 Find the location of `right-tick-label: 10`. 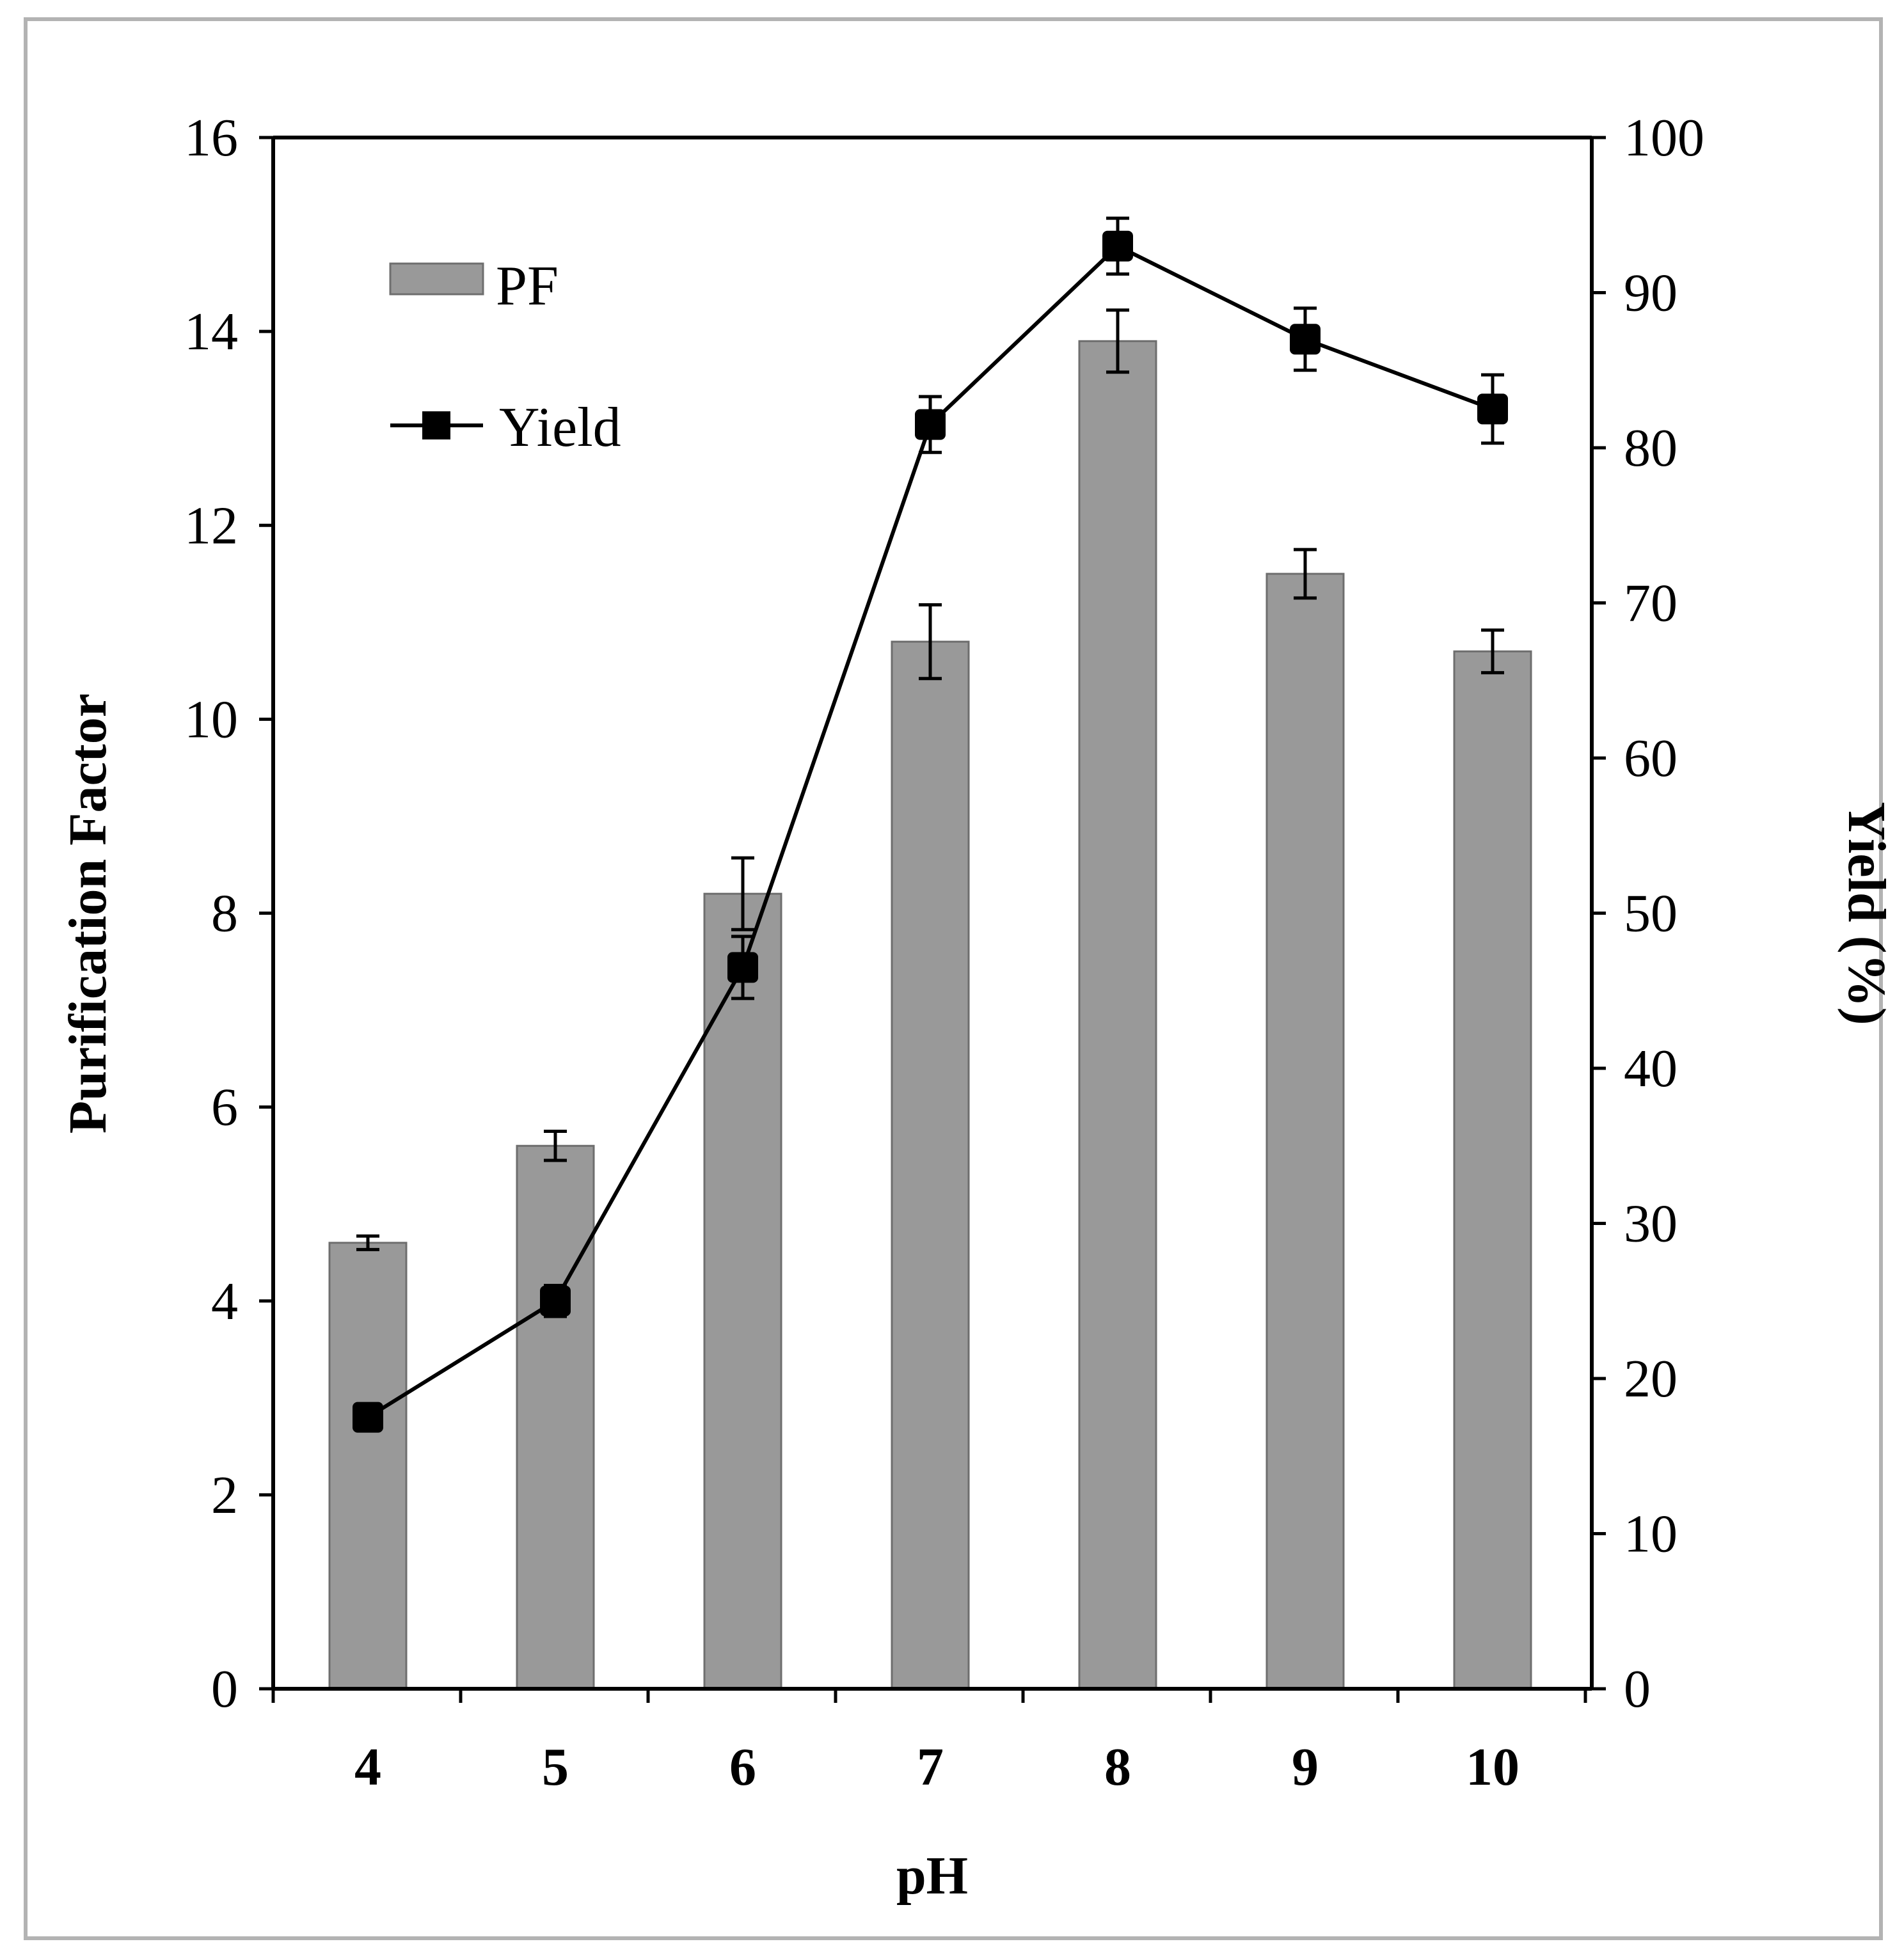

right-tick-label: 10 is located at coordinates (1651, 1534).